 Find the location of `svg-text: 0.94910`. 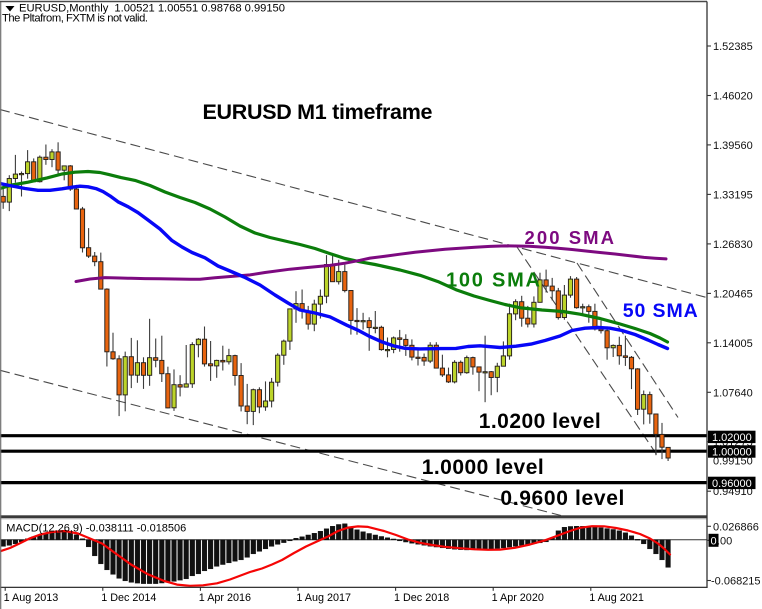

svg-text: 0.94910 is located at coordinates (733, 492).